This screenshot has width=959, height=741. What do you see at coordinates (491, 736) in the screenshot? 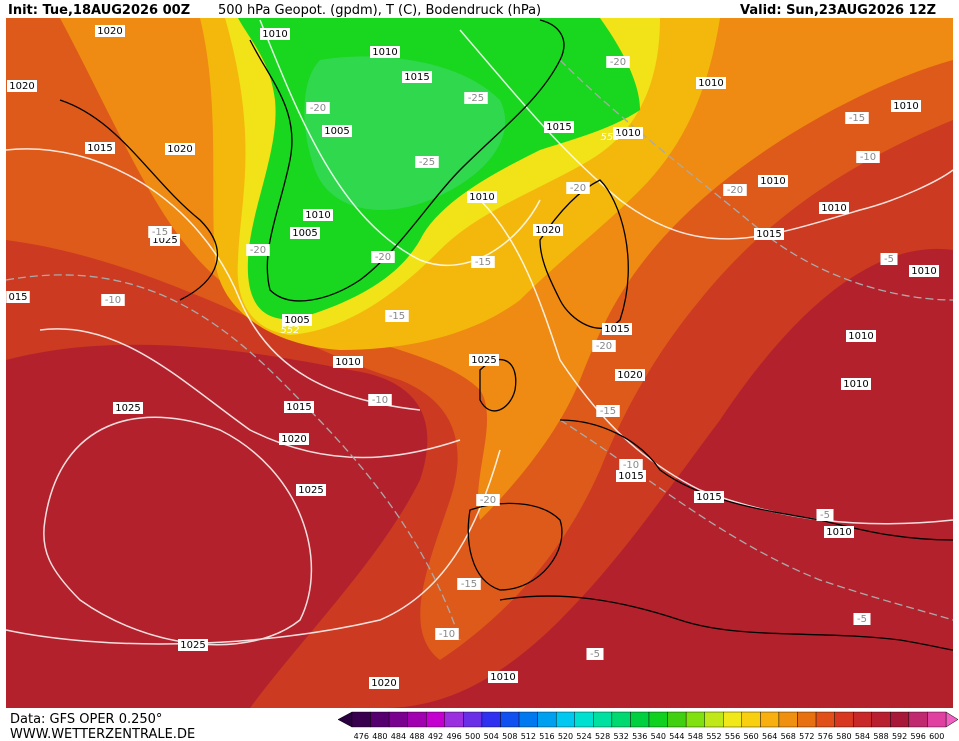
I see `colorbar-label: 504` at bounding box center [491, 736].